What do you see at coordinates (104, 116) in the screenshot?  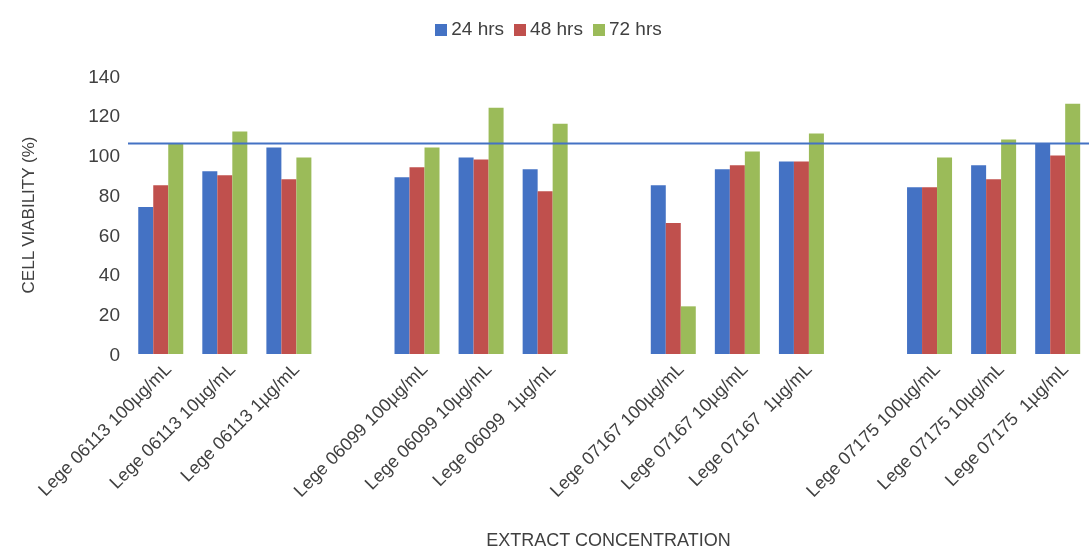 I see `y-tick-label: 120` at bounding box center [104, 116].